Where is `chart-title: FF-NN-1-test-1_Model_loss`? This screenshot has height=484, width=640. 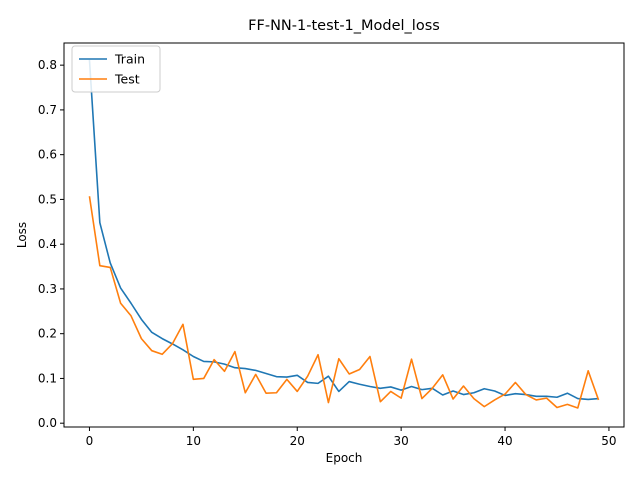
chart-title: FF-NN-1-test-1_Model_loss is located at coordinates (344, 26).